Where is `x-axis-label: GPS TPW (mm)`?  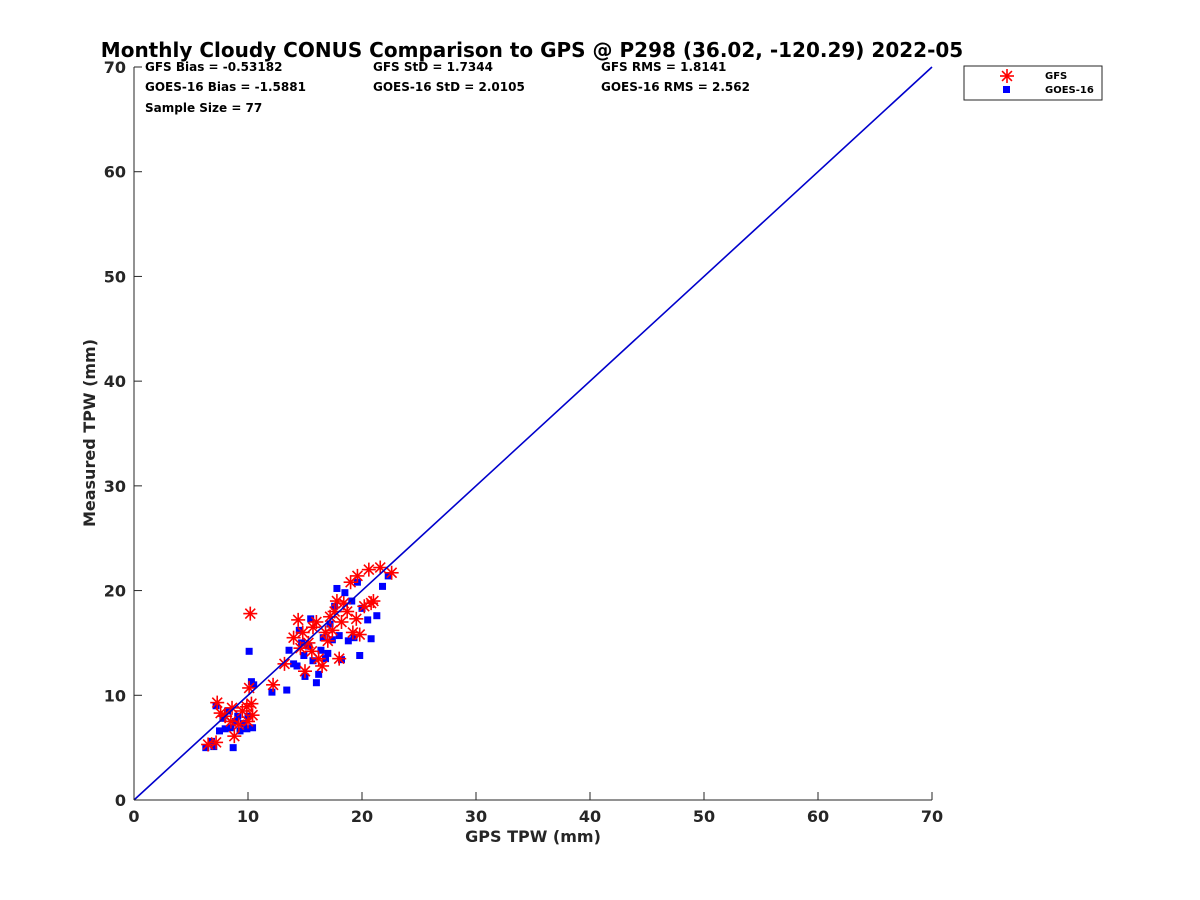
x-axis-label: GPS TPW (mm) is located at coordinates (533, 836).